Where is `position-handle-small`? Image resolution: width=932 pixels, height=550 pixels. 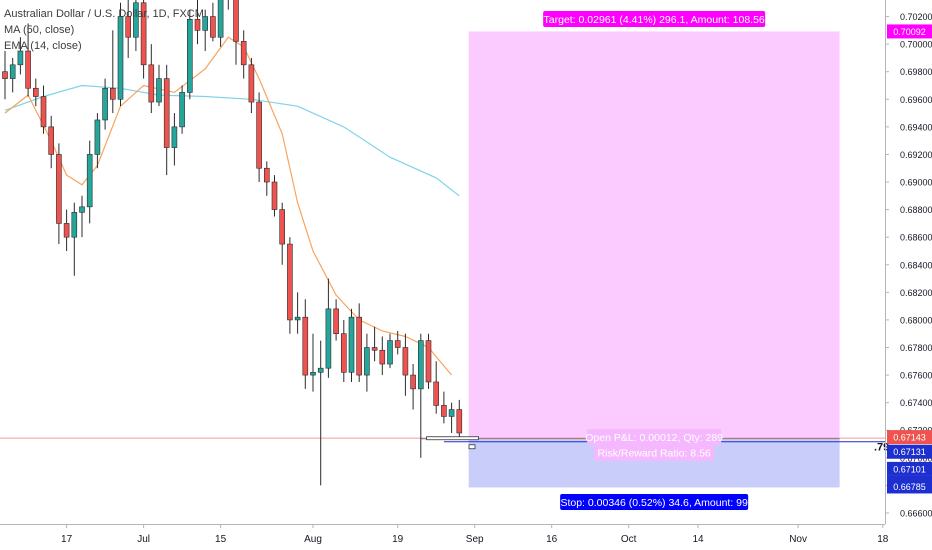
position-handle-small is located at coordinates (472, 447).